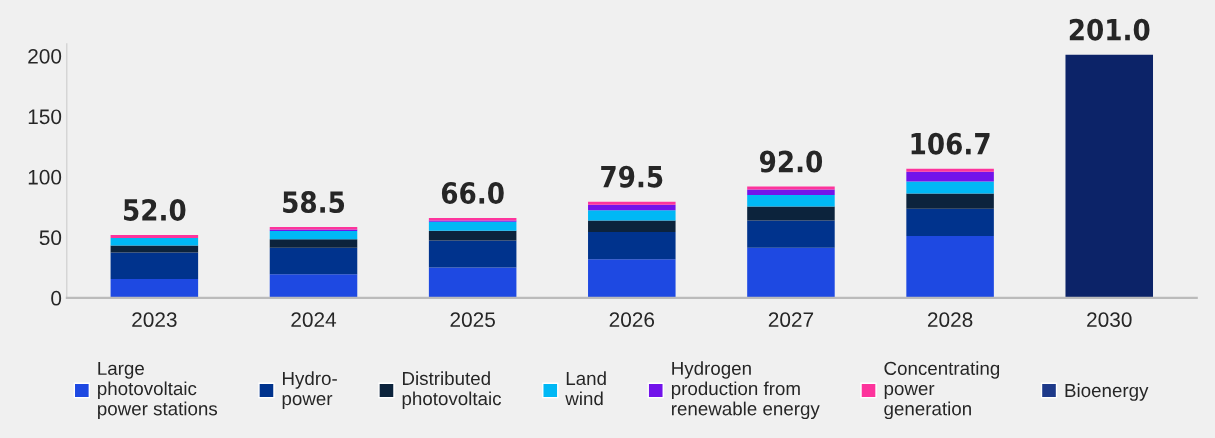 The height and width of the screenshot is (438, 1215). I want to click on x-tick-label: 2026, so click(632, 320).